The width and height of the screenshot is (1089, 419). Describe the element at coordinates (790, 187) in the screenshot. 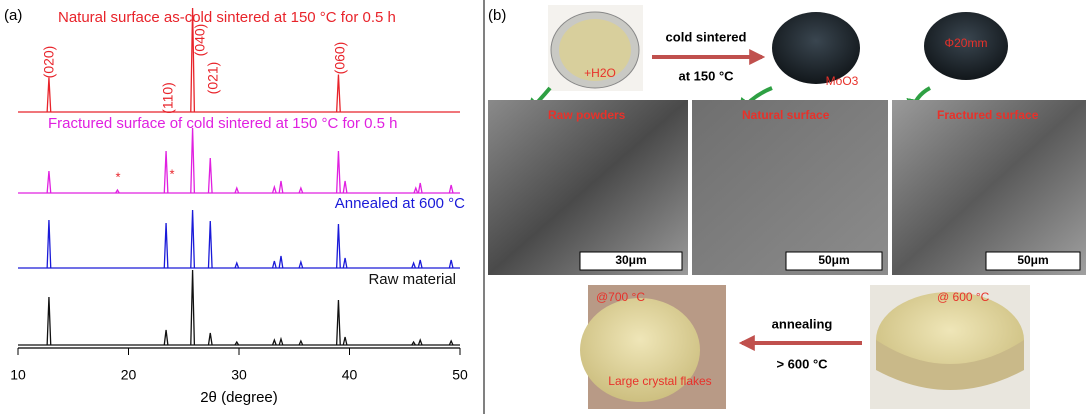

I see `sem-image: Natural surface 50μm` at that location.